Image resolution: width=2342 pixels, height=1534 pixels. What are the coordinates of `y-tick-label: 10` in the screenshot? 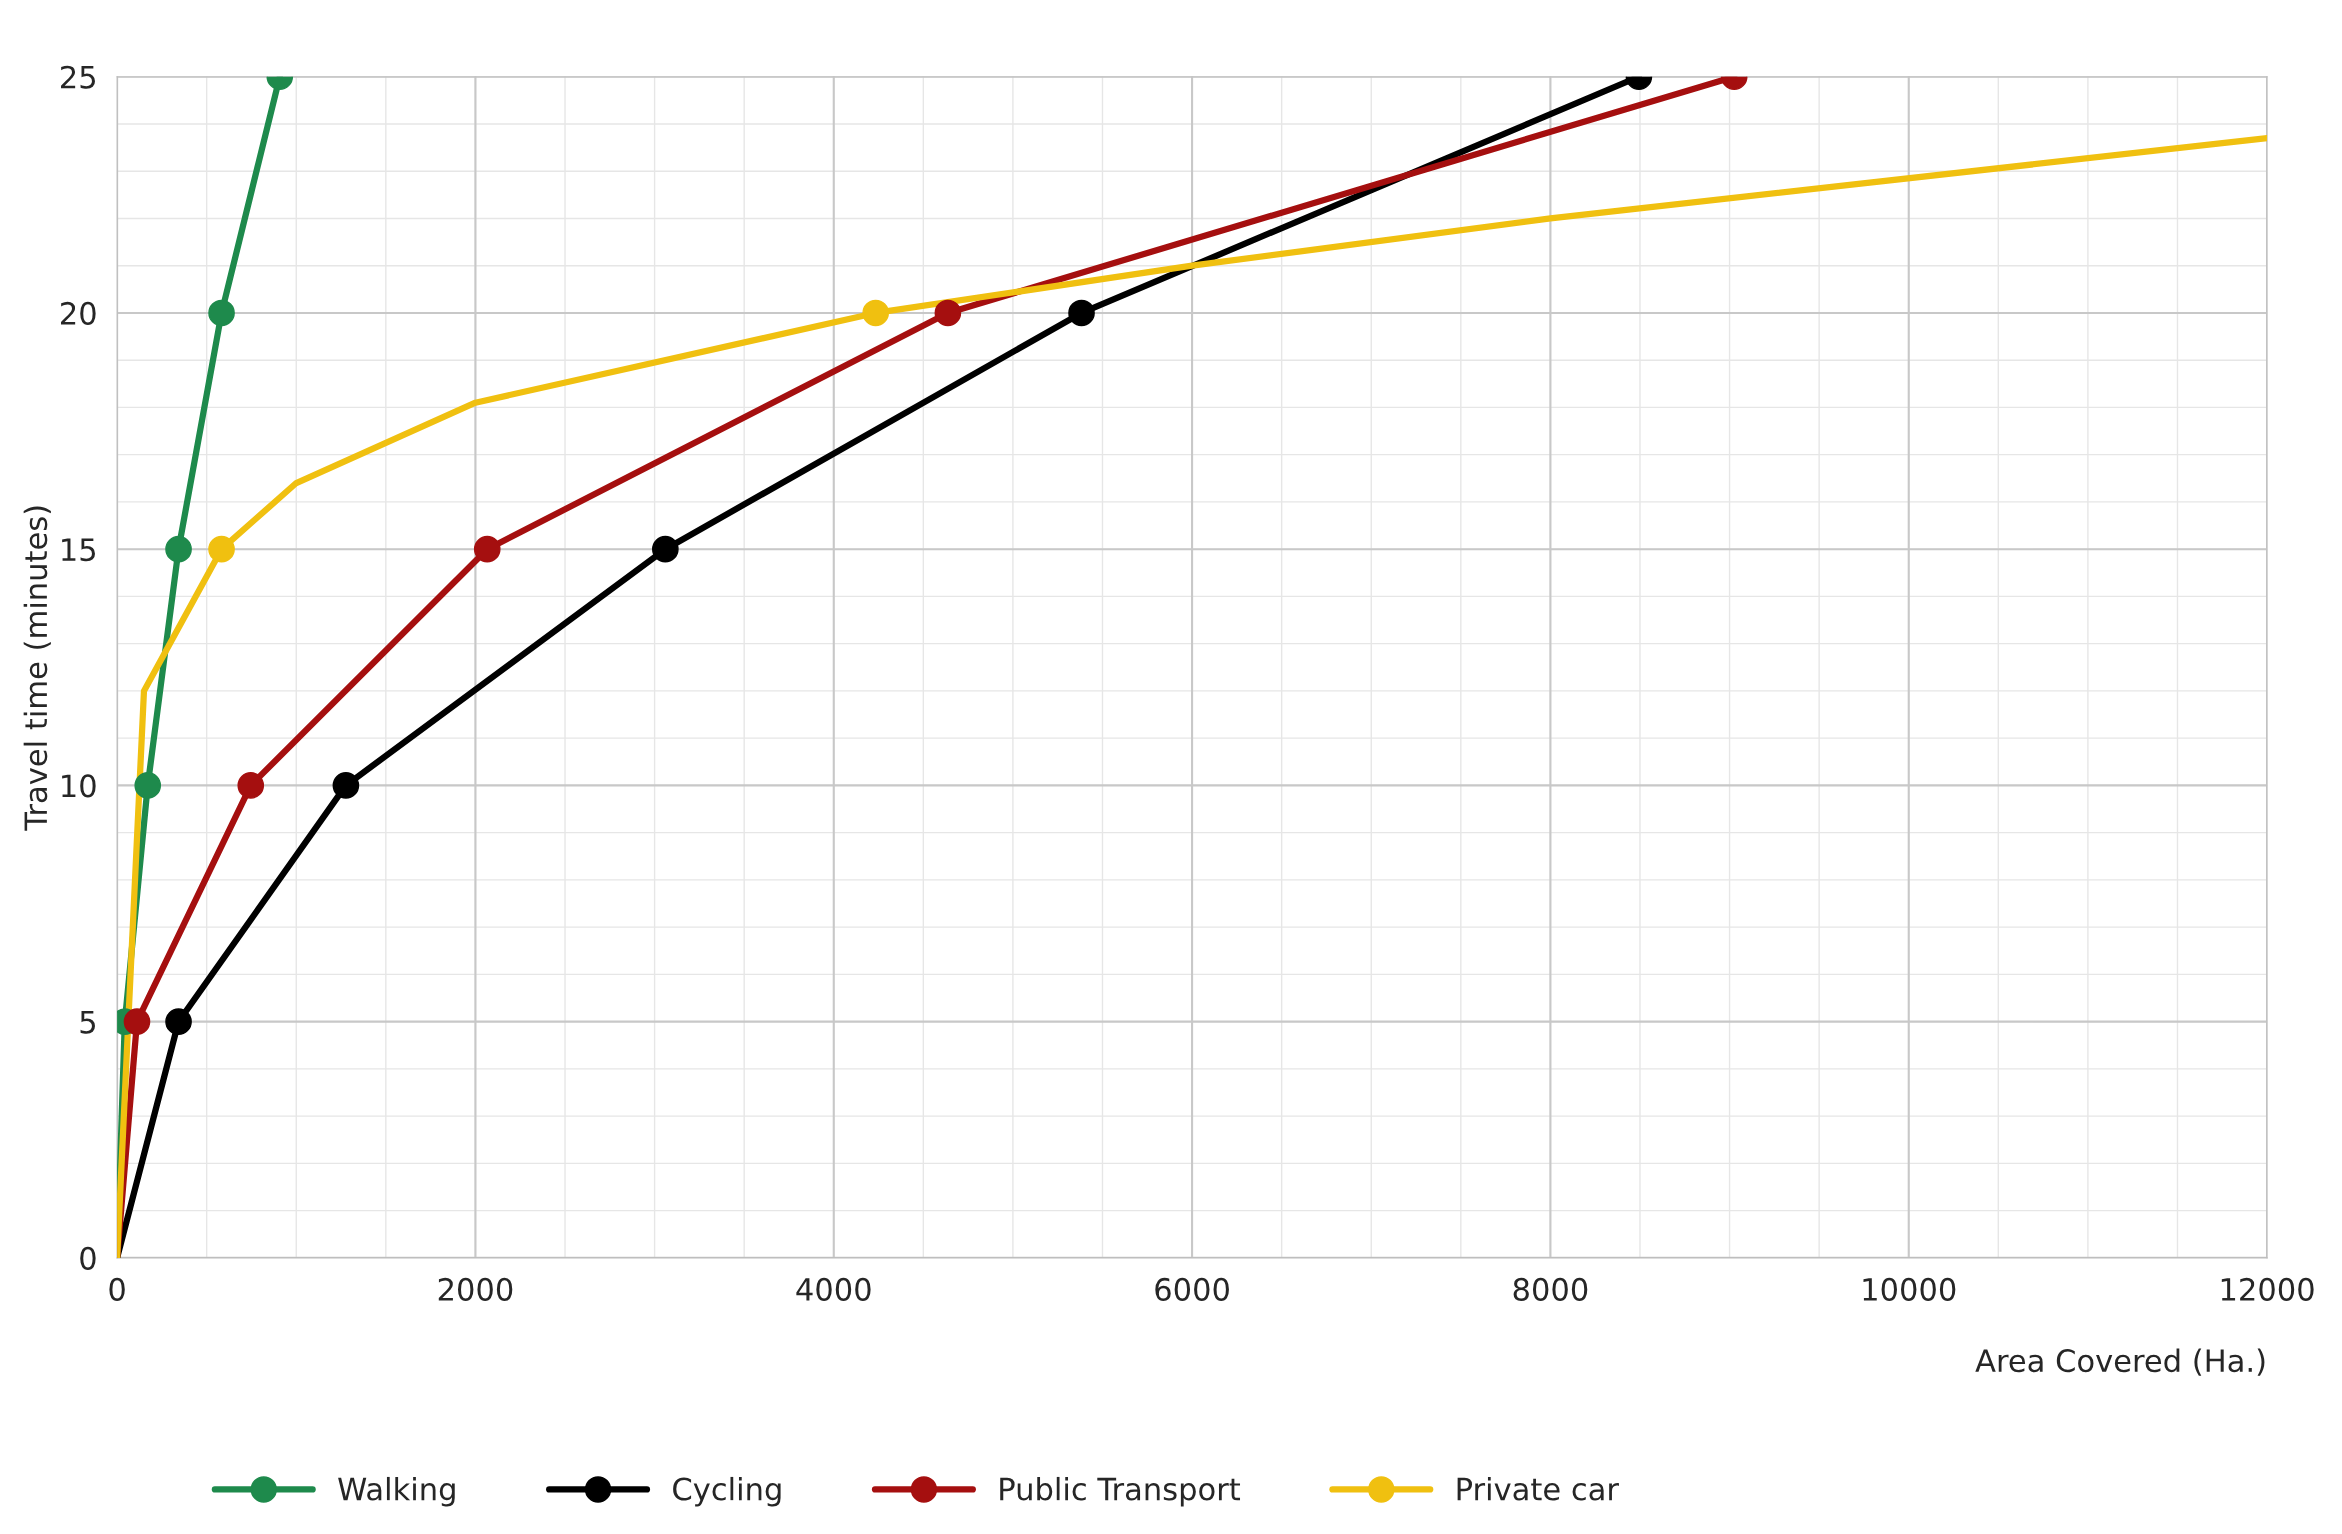 It's located at (79, 786).